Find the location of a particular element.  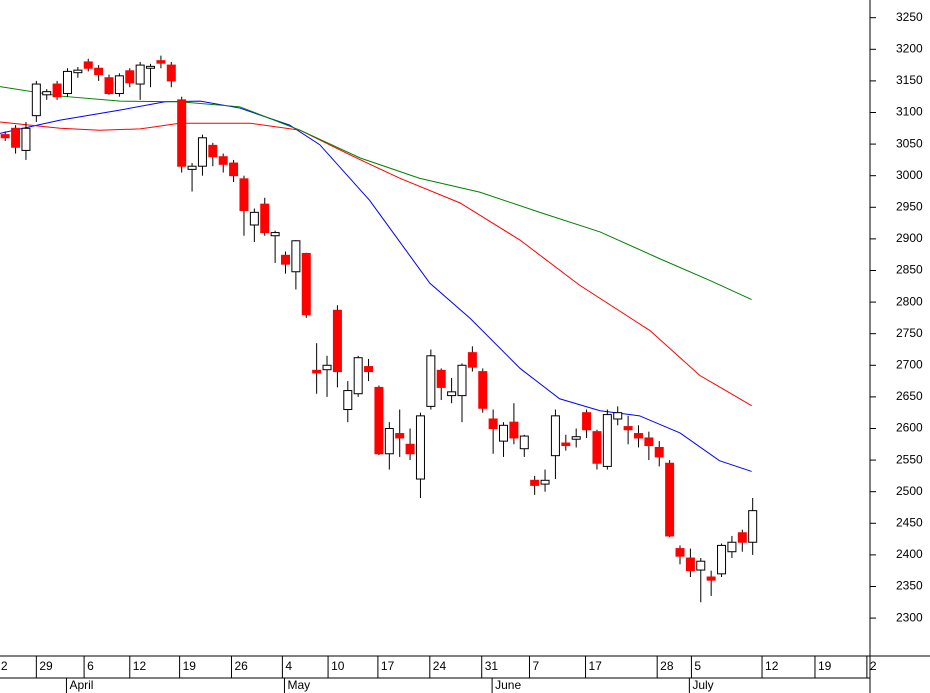

month-label: April is located at coordinates (81, 685).